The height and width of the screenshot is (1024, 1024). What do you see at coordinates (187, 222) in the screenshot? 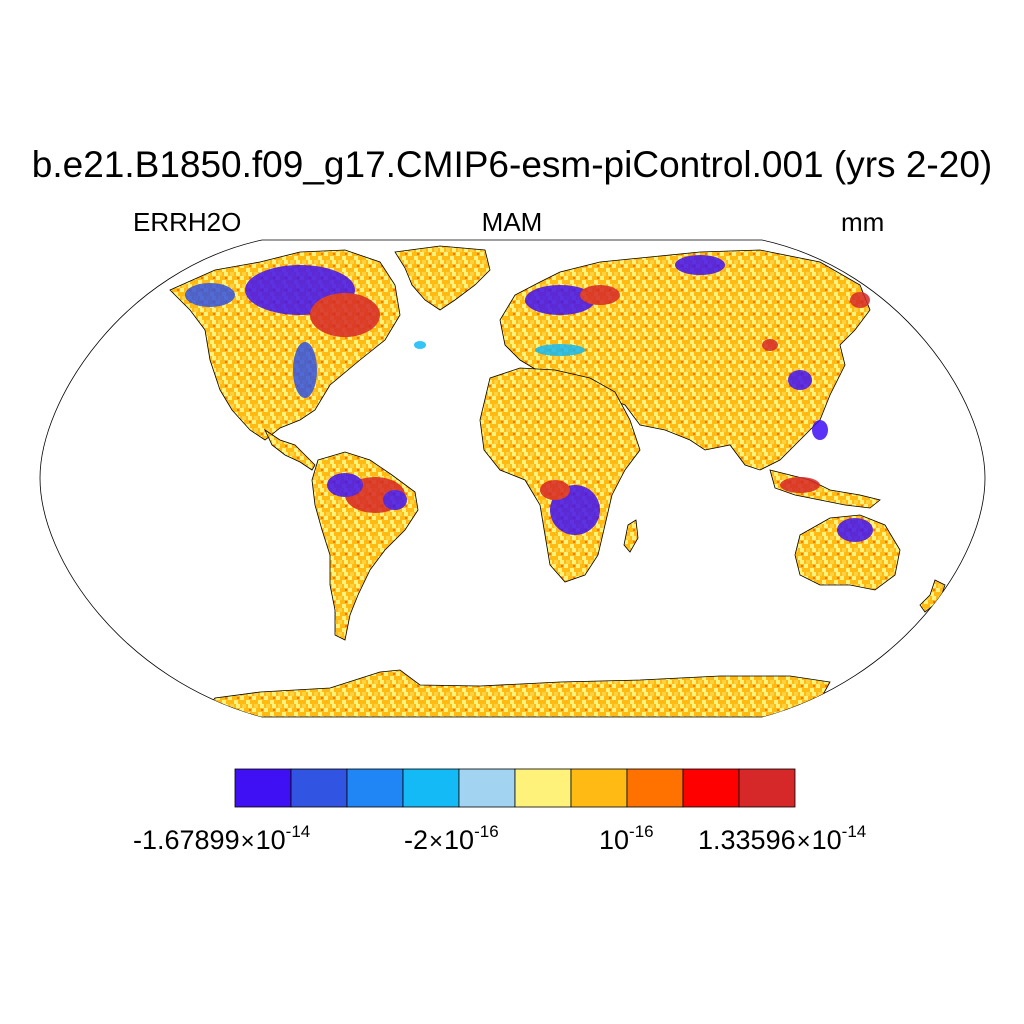
I see `variable-label: ERRH2O` at bounding box center [187, 222].